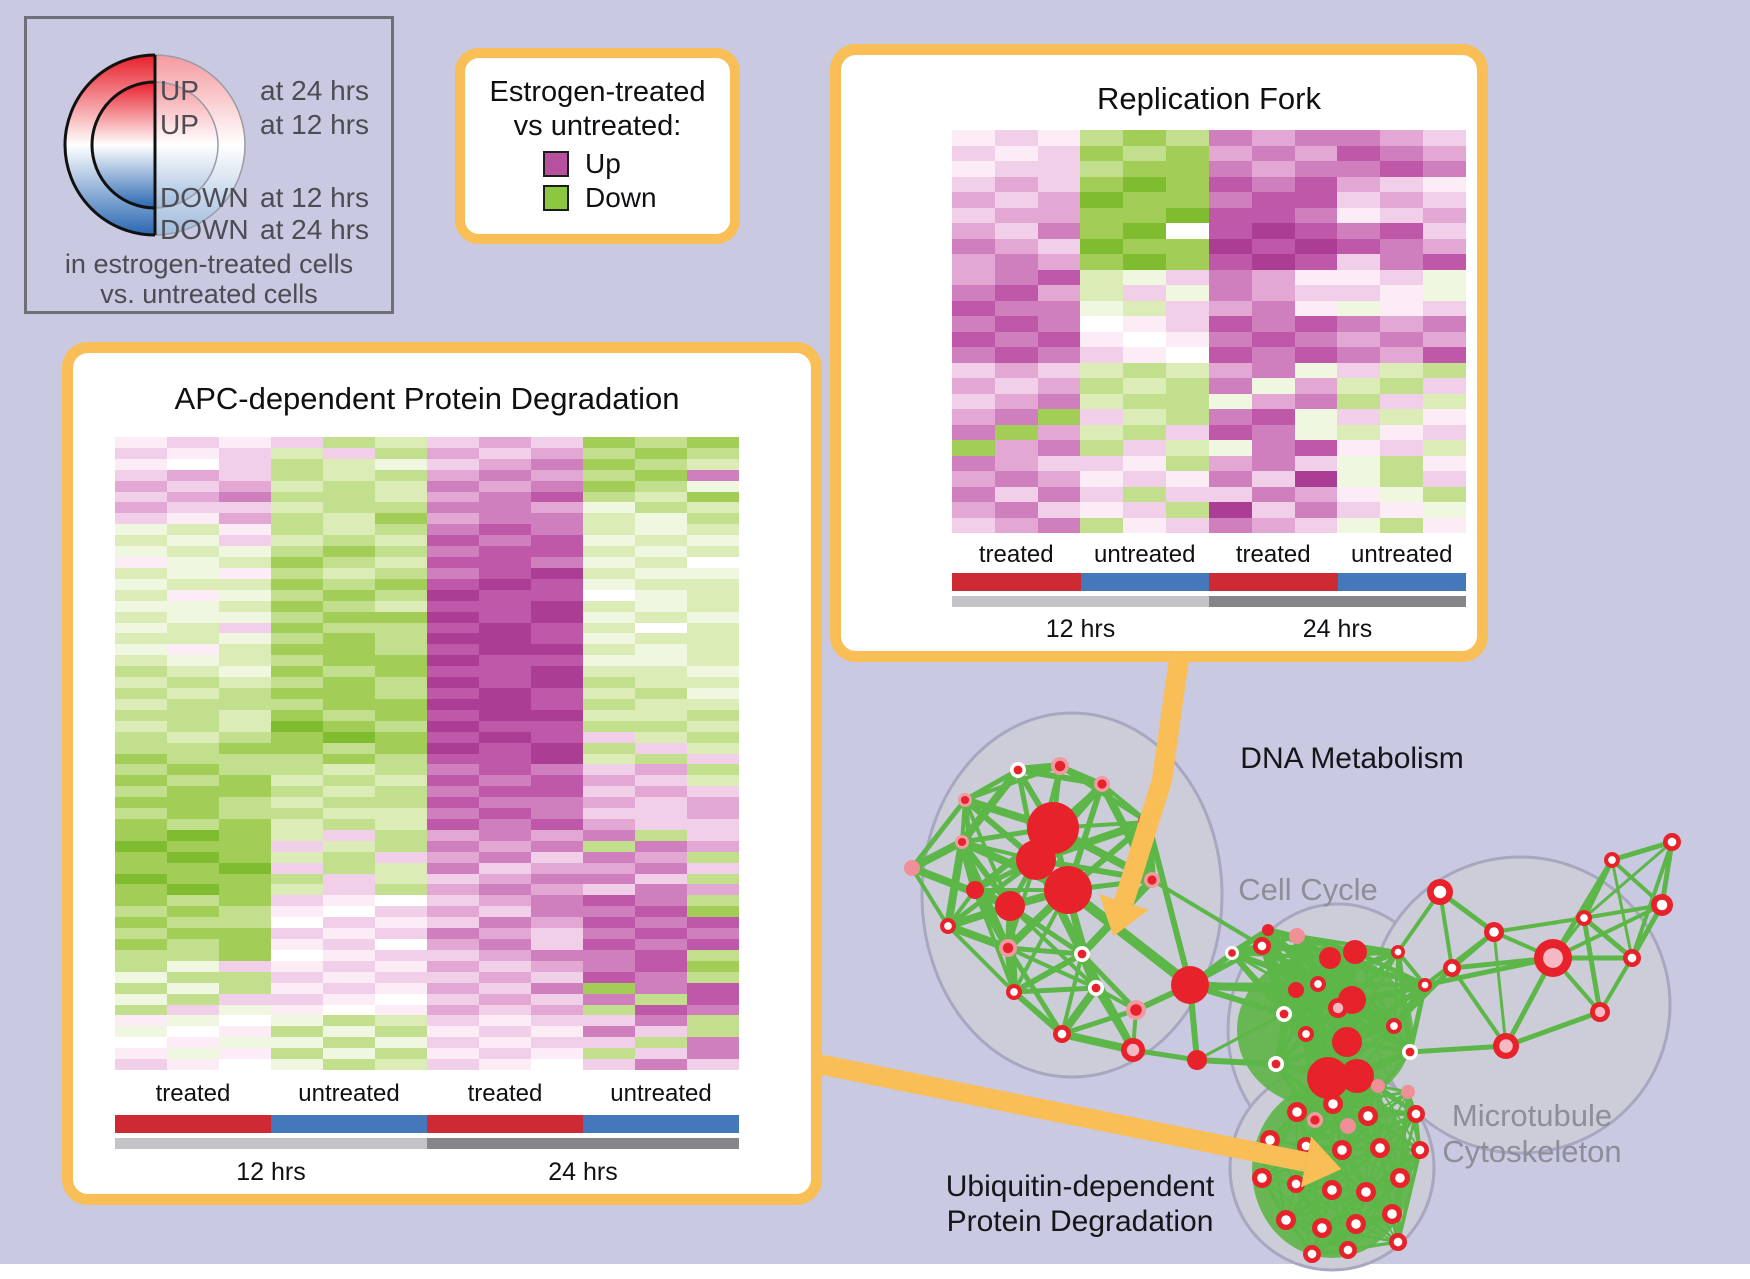 The width and height of the screenshot is (1750, 1279). I want to click on time-label: 24 hrs, so click(1337, 629).